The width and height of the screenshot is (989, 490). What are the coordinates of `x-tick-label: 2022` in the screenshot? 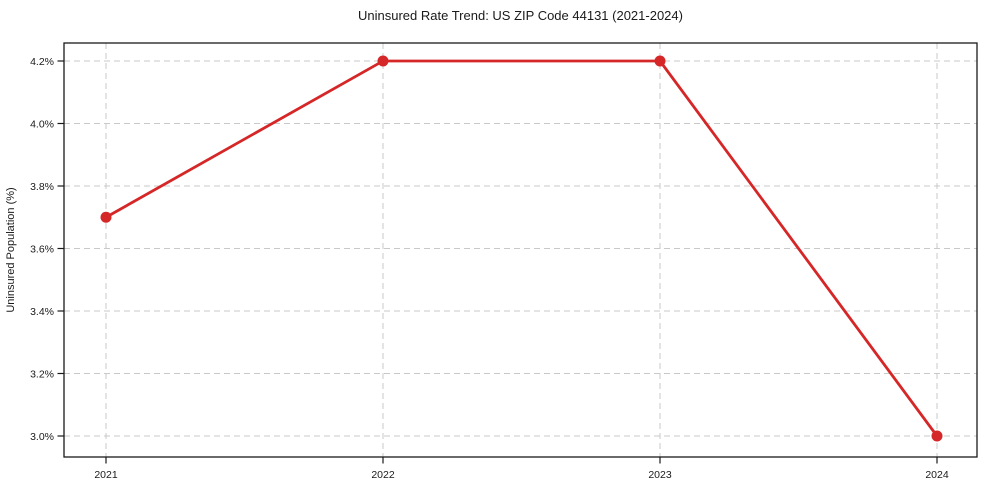 It's located at (383, 475).